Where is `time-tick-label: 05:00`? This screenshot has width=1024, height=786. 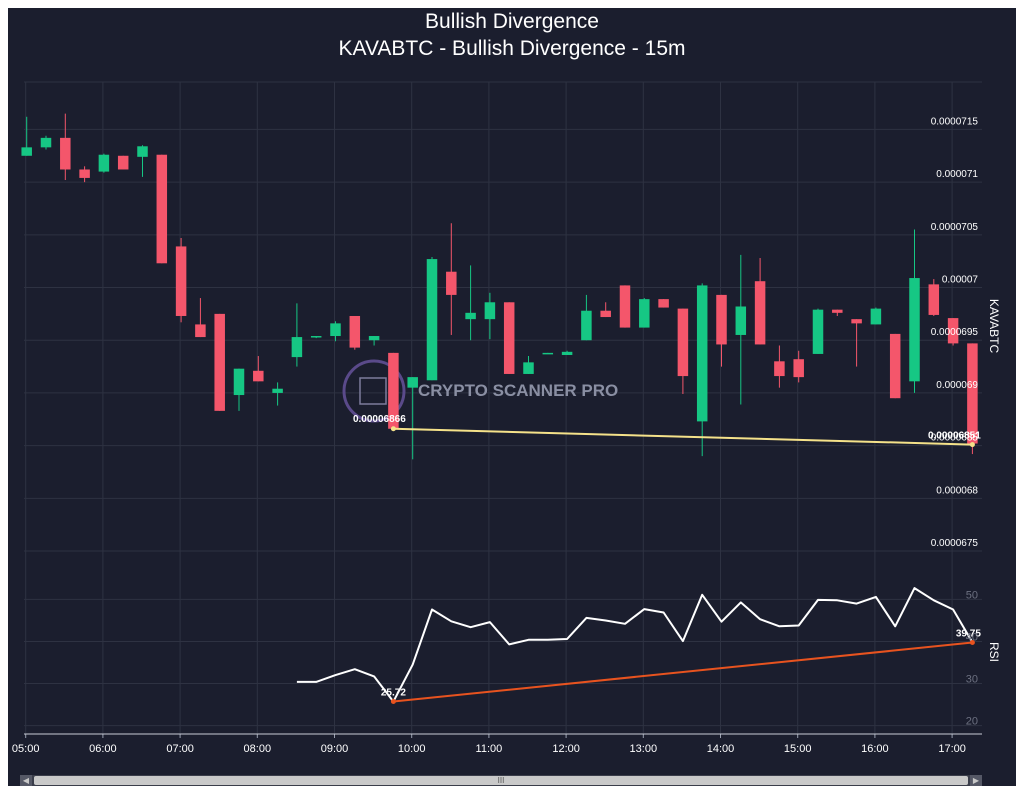
time-tick-label: 05:00 is located at coordinates (26, 749).